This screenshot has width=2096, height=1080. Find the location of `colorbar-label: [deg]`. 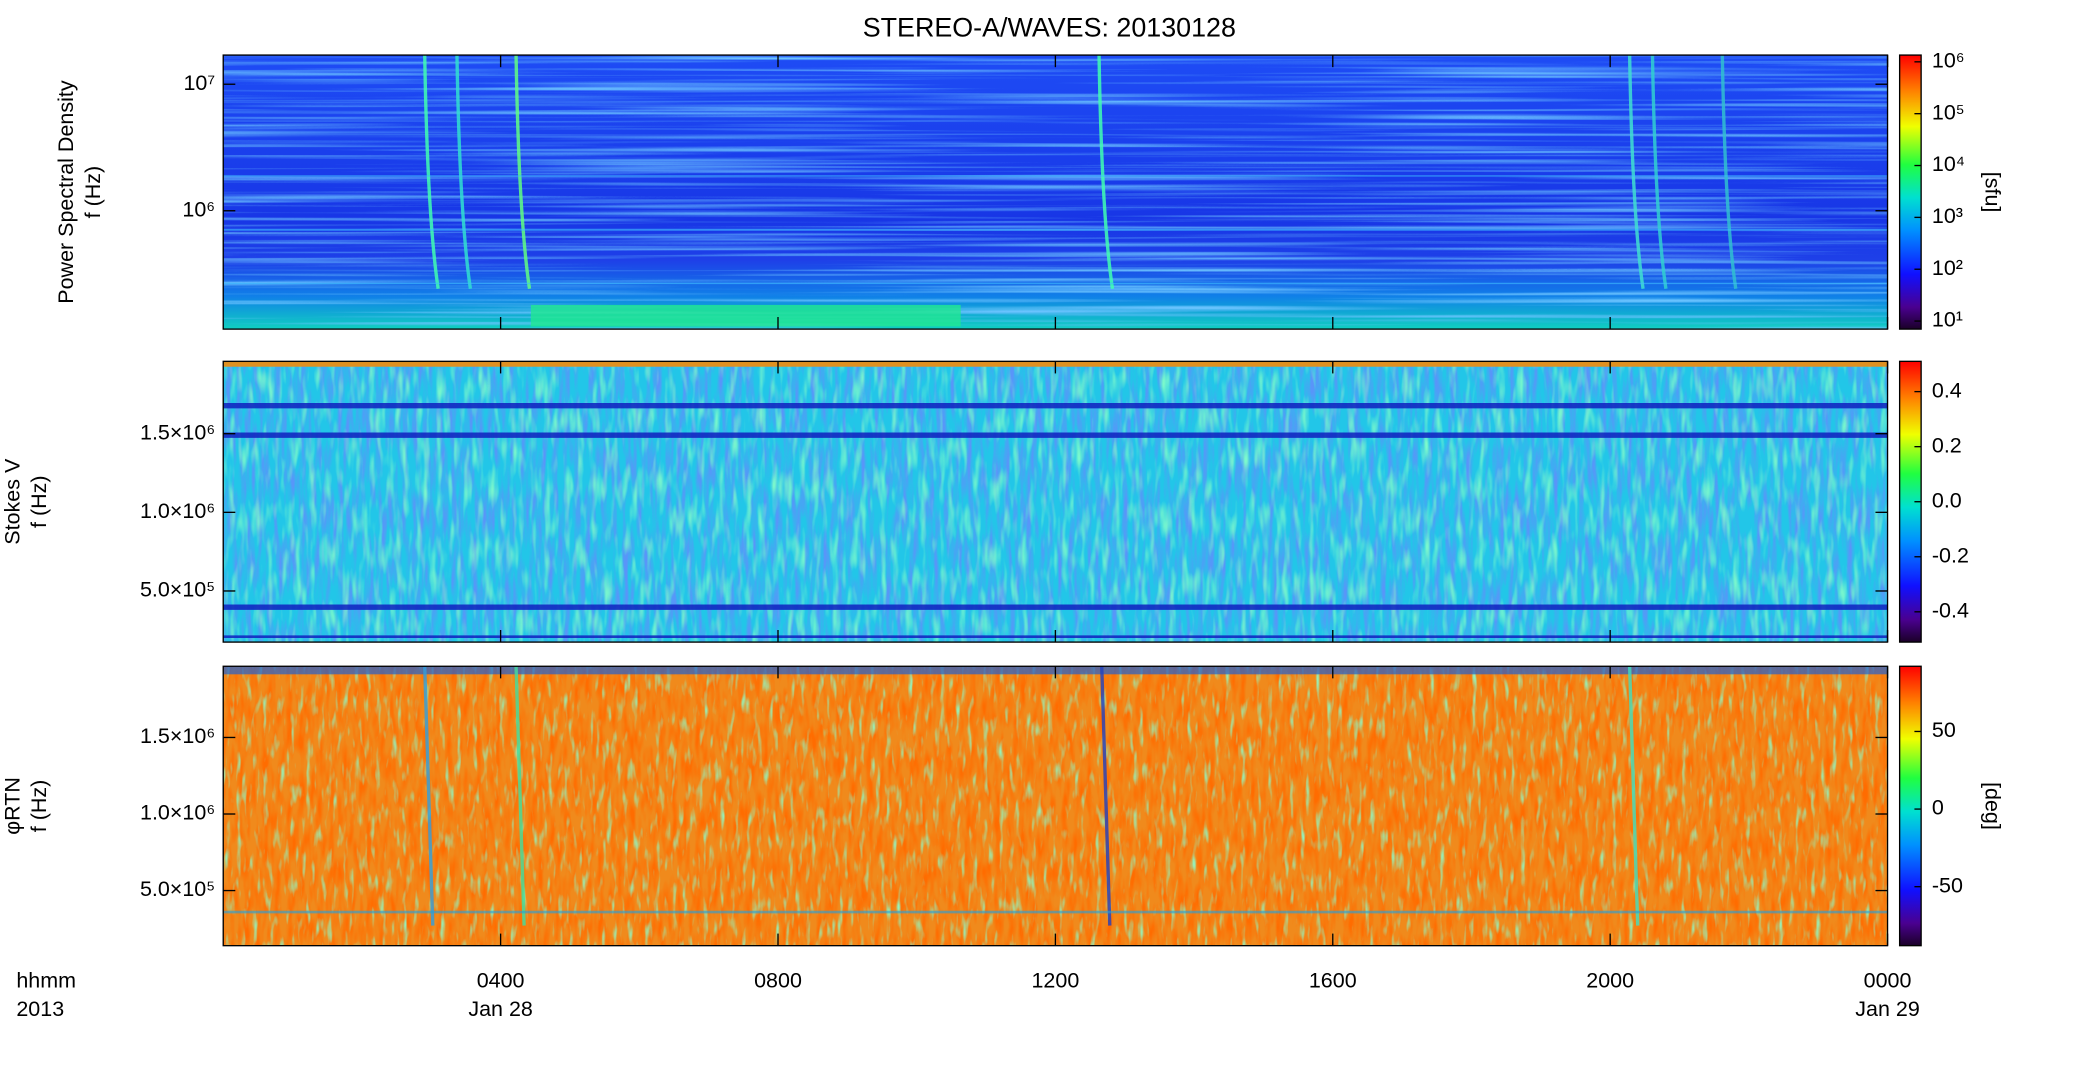

colorbar-label: [deg] is located at coordinates (1992, 806).